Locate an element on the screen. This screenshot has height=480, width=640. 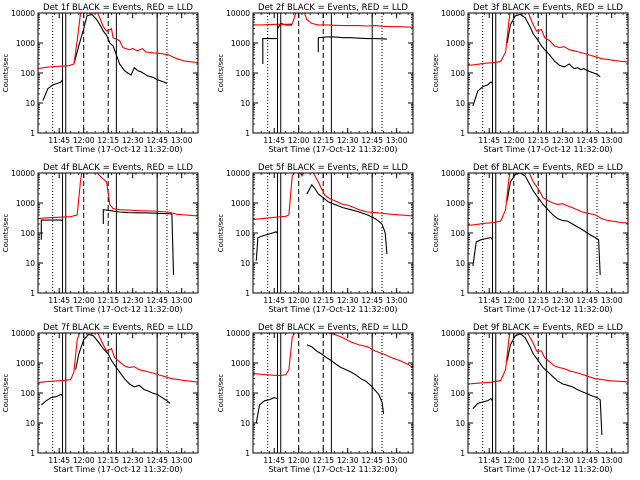
panel-title: Det 7f BLACK = Events, RED = LLD is located at coordinates (118, 328).